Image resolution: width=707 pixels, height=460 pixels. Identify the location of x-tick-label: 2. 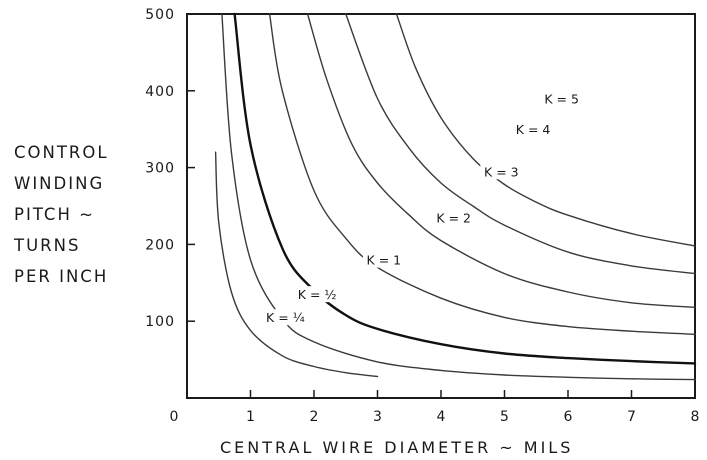
(314, 417).